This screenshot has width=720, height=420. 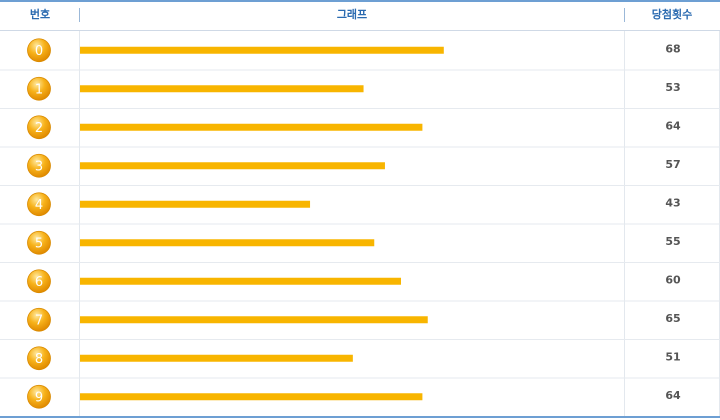 I want to click on ball-number: 5, so click(x=39, y=243).